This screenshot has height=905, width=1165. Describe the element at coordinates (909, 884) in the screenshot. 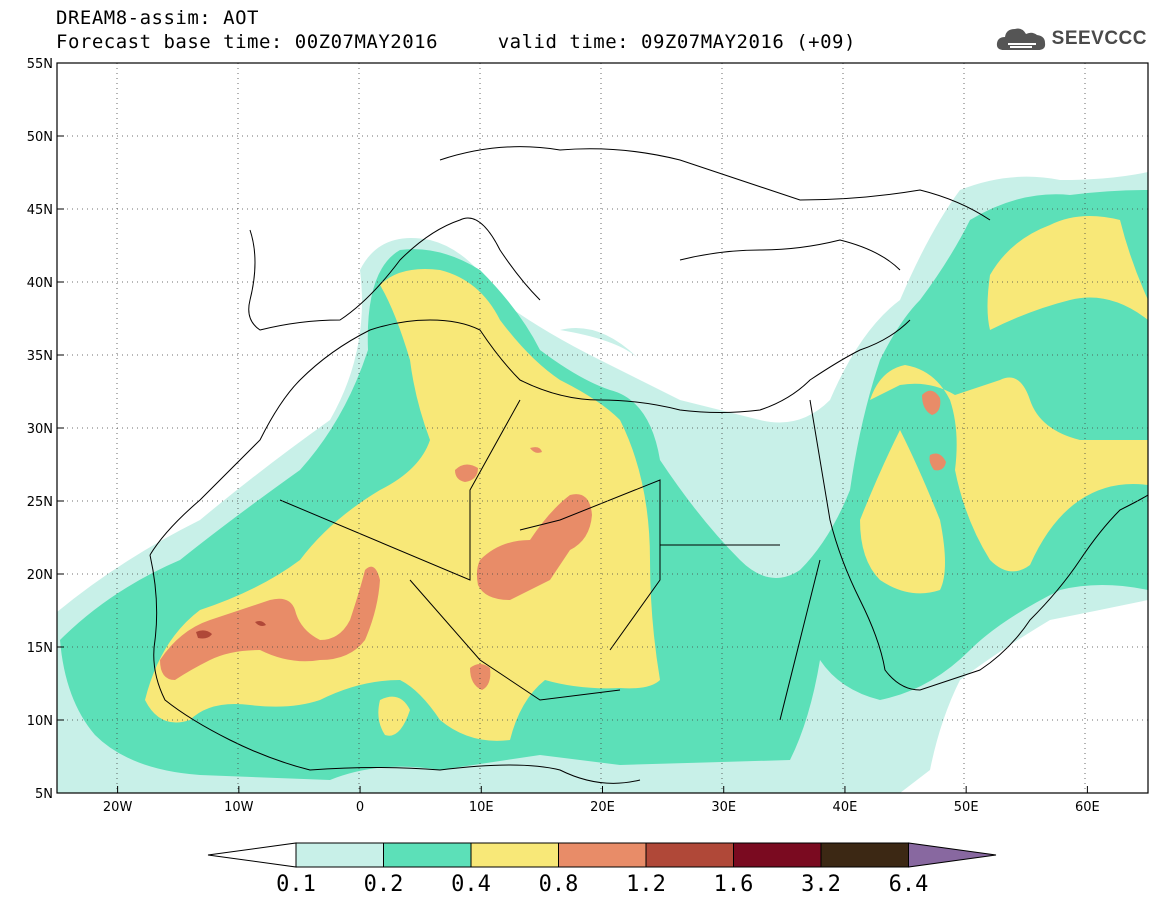

I see `colorbar-label: 6.4` at that location.